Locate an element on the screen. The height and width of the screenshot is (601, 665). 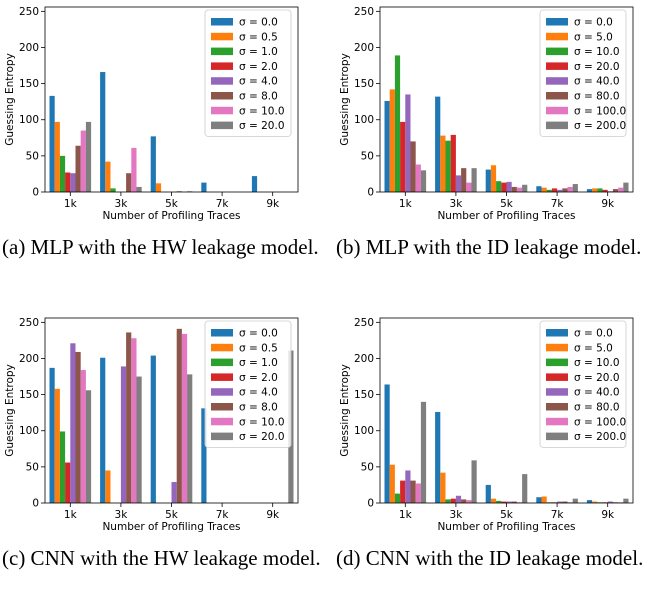
bar-d-s1-1k is located at coordinates (392, 483).